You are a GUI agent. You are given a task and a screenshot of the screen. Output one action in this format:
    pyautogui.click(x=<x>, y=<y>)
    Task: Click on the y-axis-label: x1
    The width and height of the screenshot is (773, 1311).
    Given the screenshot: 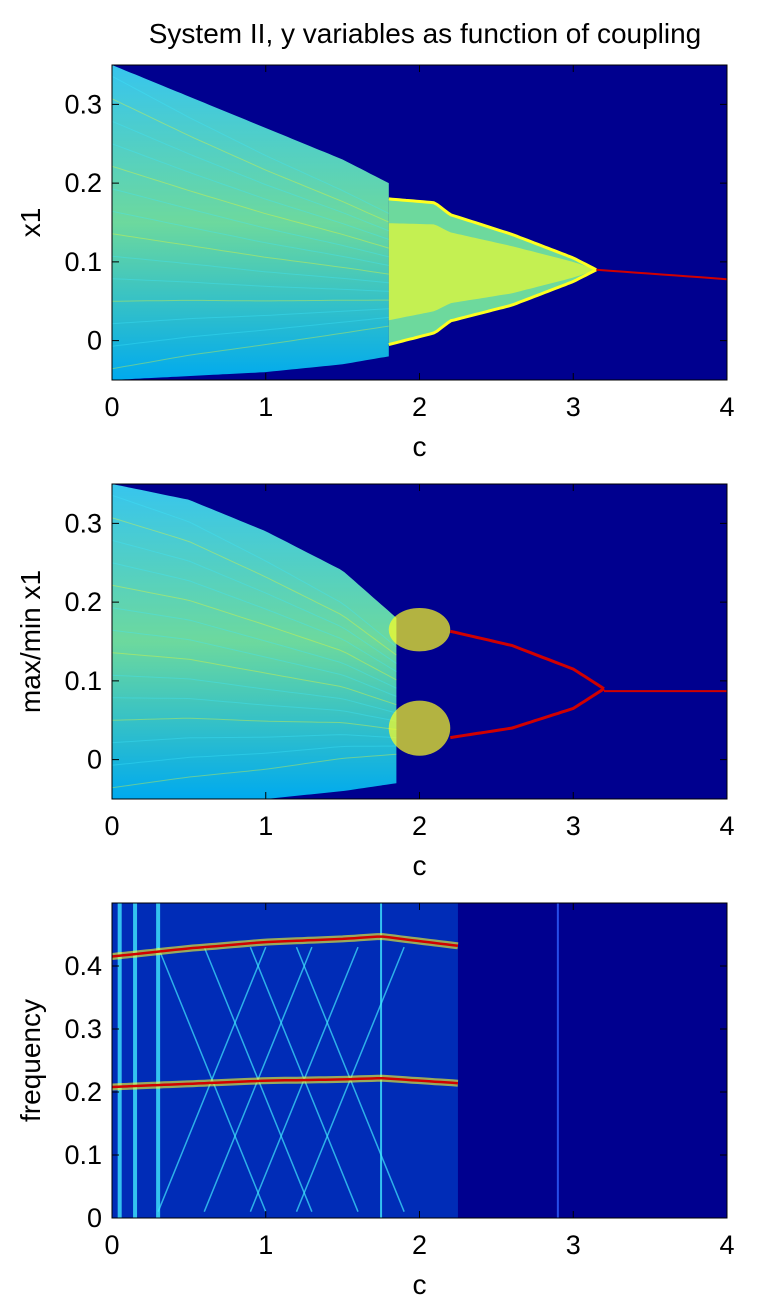 What is the action you would take?
    pyautogui.click(x=30, y=223)
    